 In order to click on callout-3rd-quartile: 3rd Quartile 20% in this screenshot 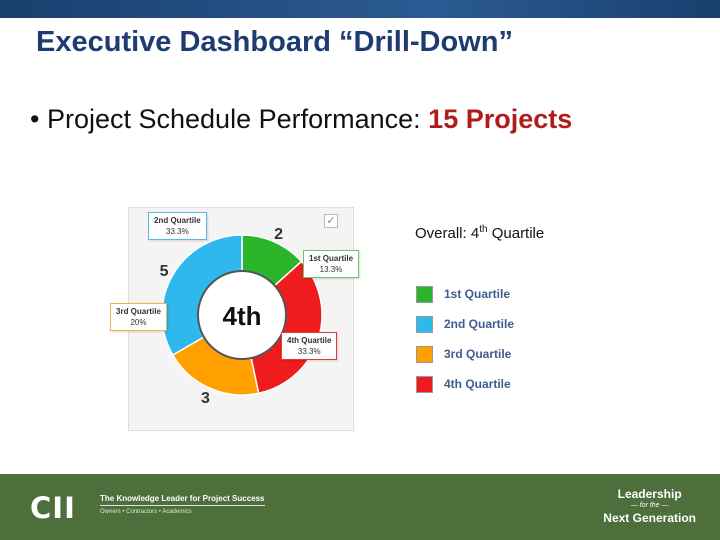, I will do `click(138, 317)`.